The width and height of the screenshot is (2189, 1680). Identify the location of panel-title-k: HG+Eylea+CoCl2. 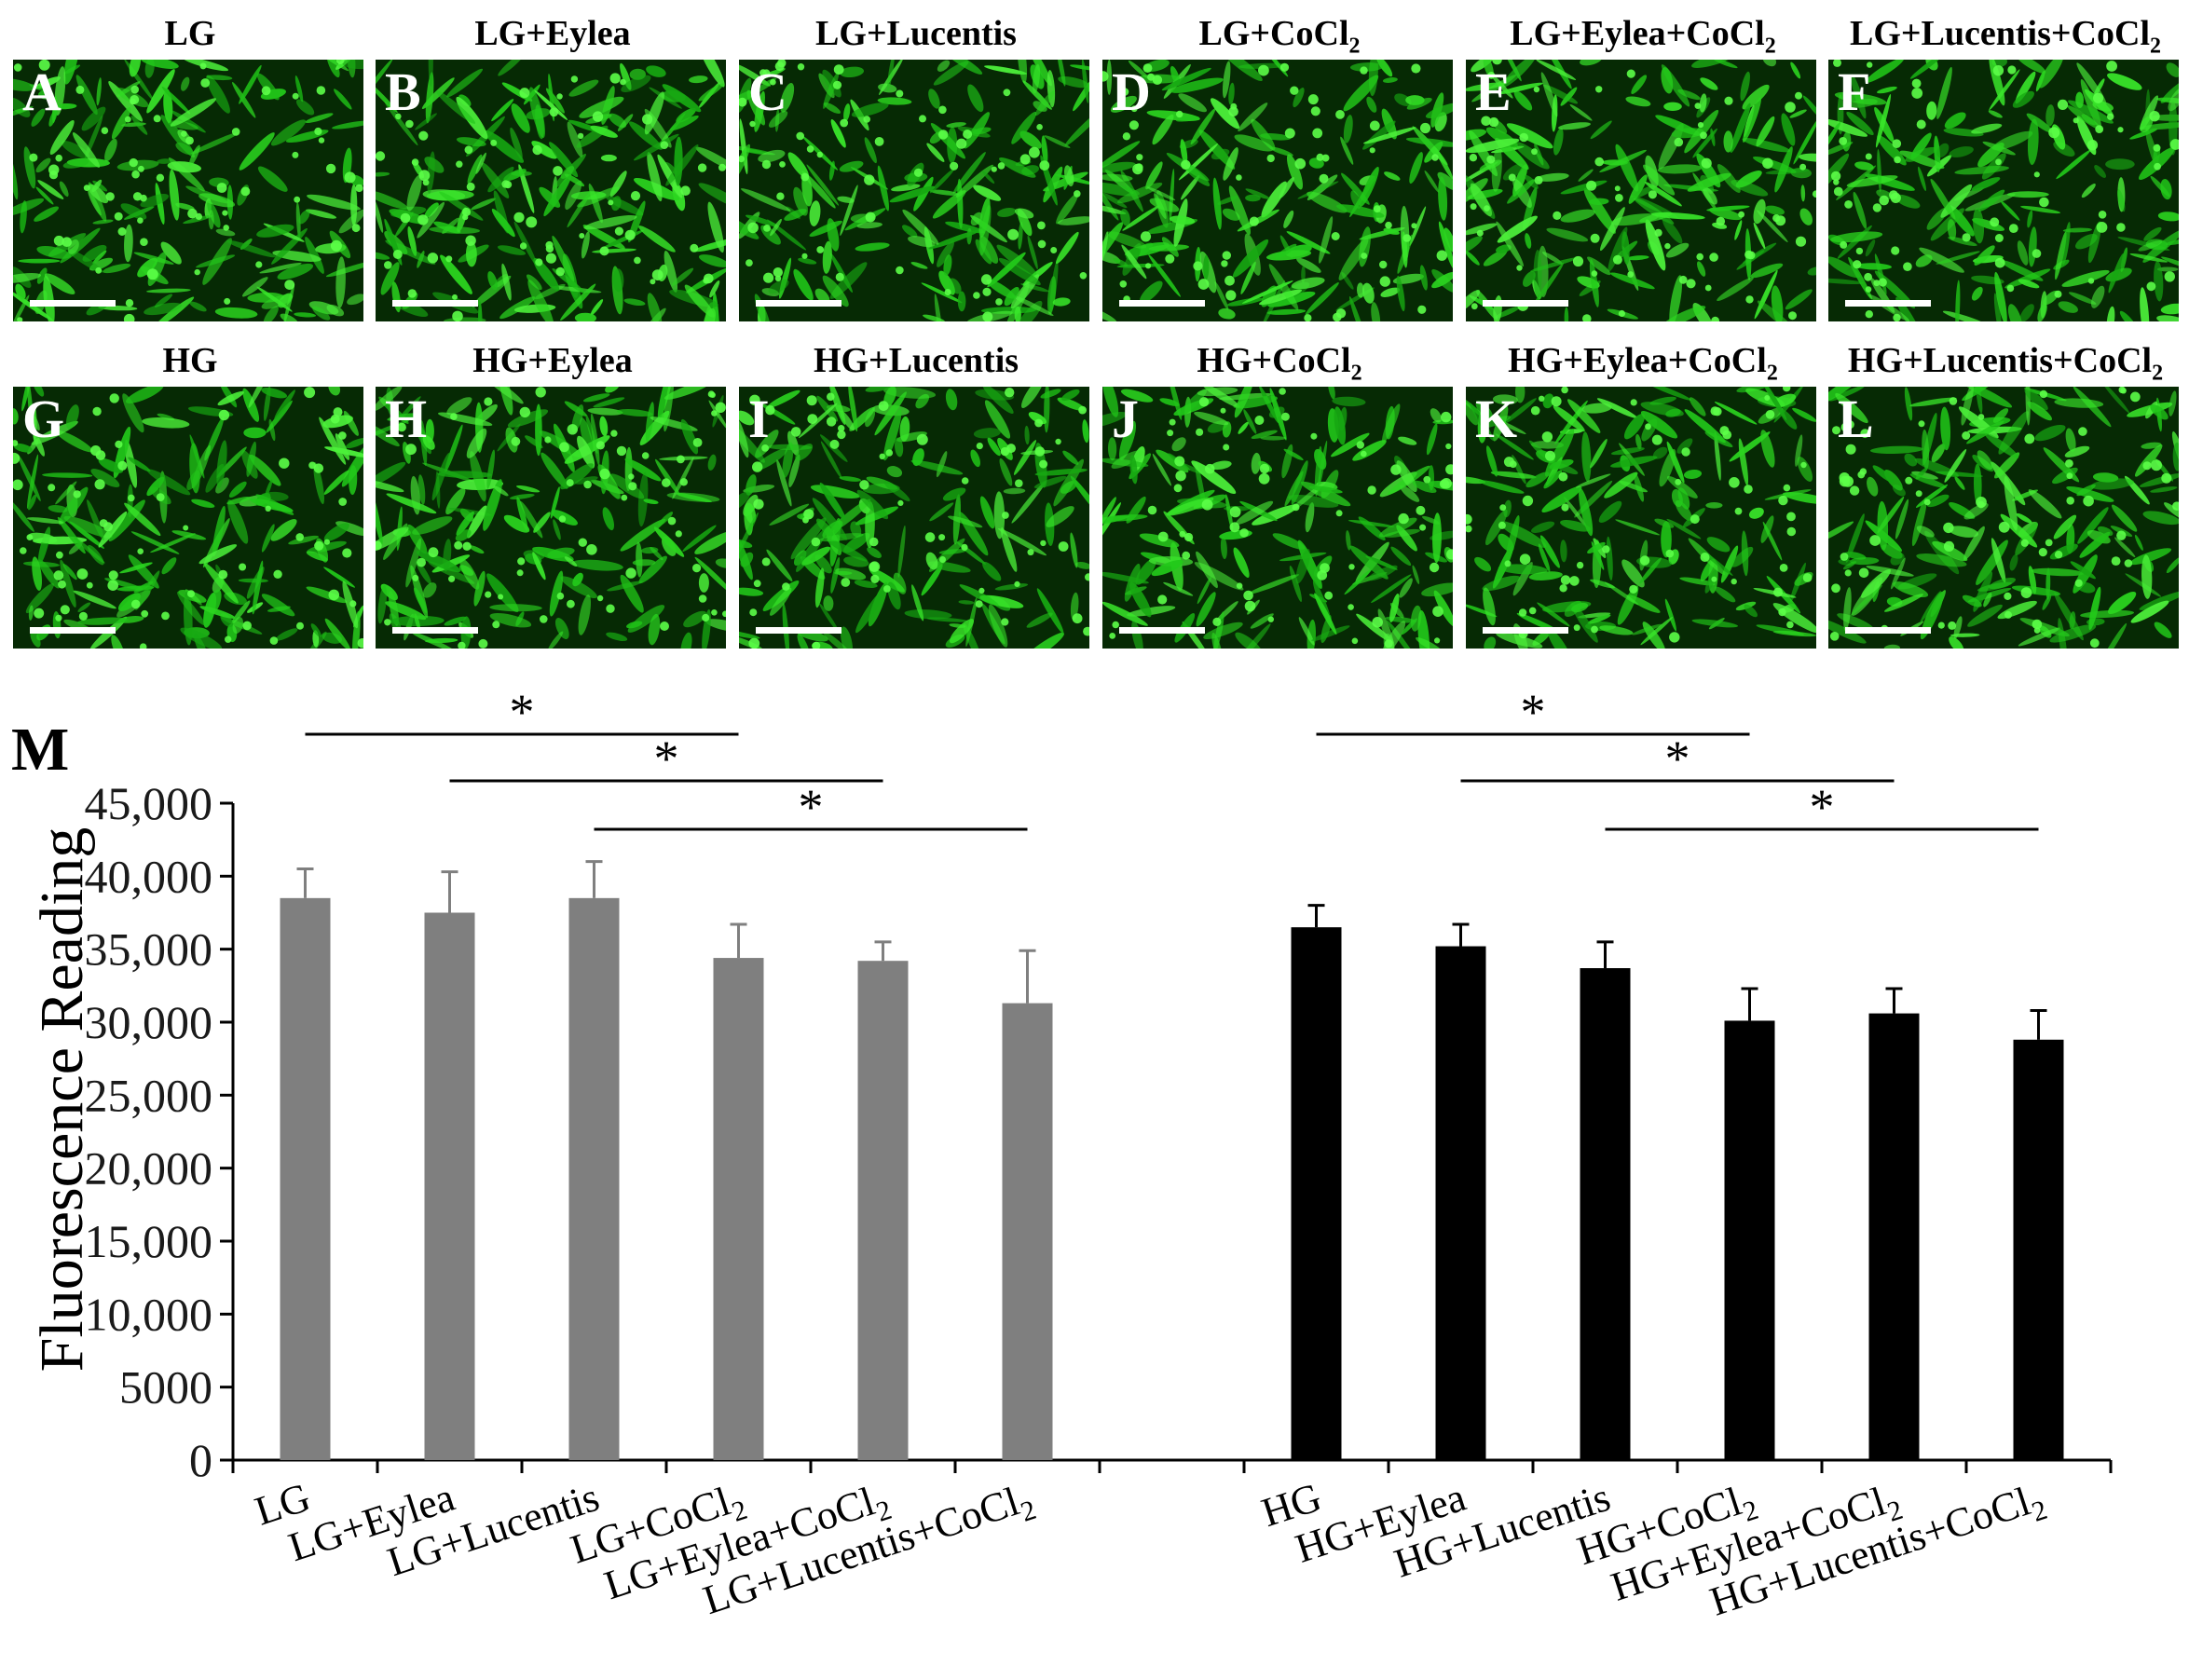
(1643, 363).